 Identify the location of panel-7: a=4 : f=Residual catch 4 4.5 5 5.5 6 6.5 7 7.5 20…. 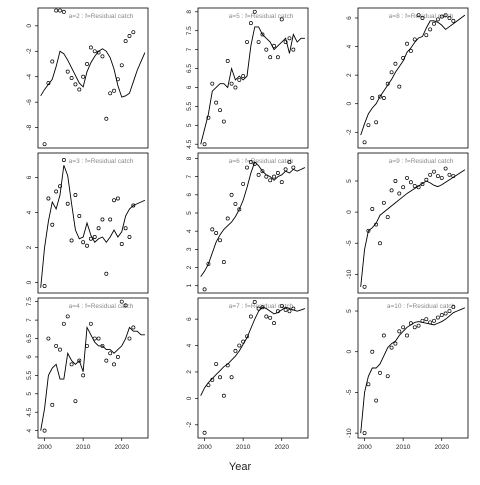
(87, 374).